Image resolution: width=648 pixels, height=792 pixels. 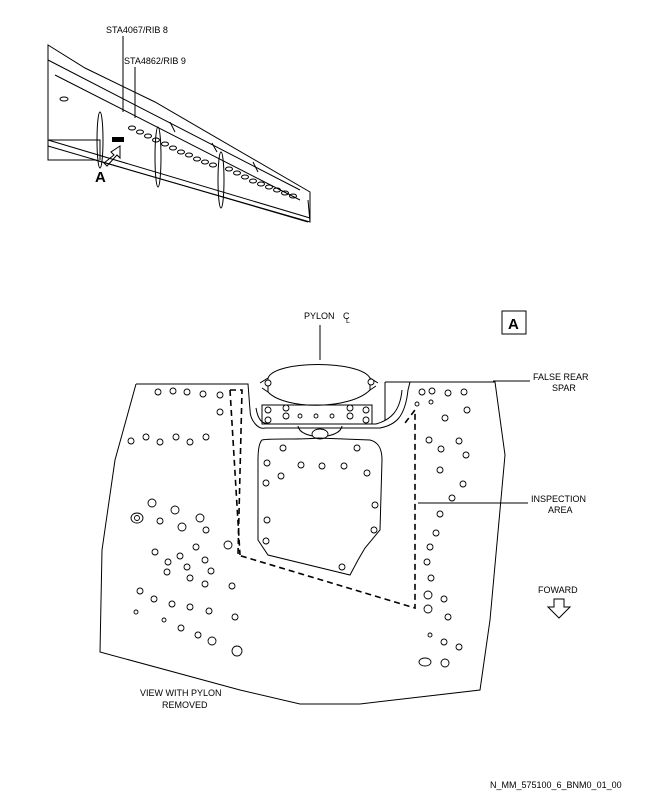 What do you see at coordinates (561, 377) in the screenshot?
I see `false-rear-spar-label-line1: FALSE REAR` at bounding box center [561, 377].